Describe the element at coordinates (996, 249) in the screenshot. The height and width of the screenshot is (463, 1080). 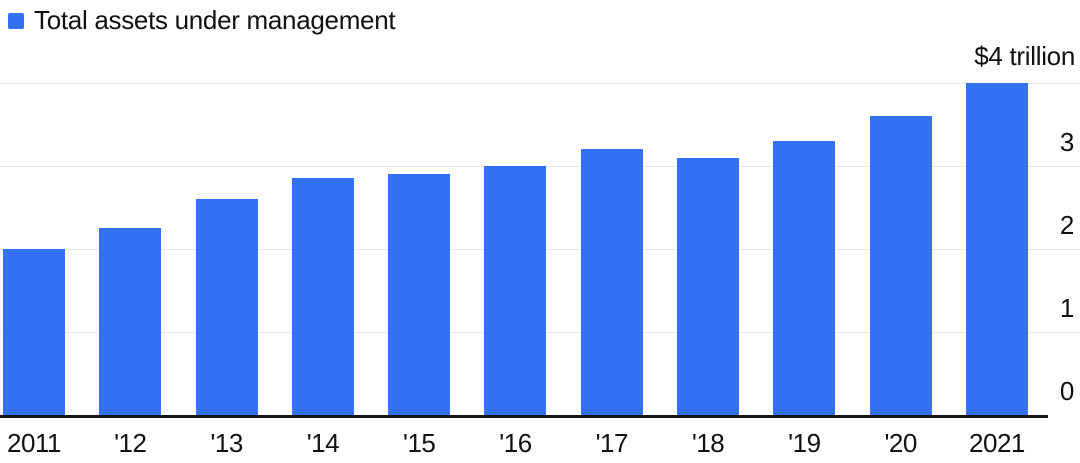
I see `bar-2021` at that location.